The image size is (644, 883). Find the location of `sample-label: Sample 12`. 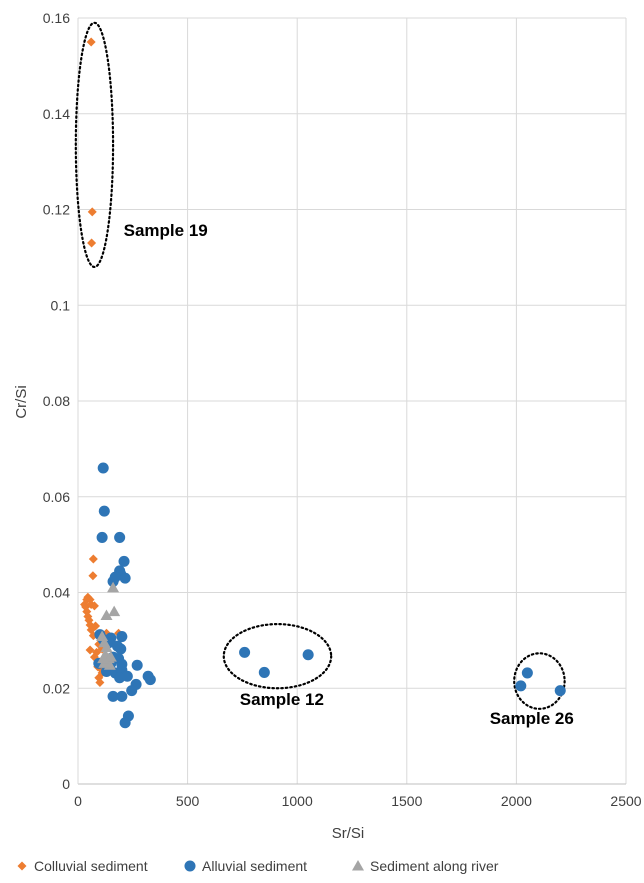

sample-label: Sample 12 is located at coordinates (282, 699).